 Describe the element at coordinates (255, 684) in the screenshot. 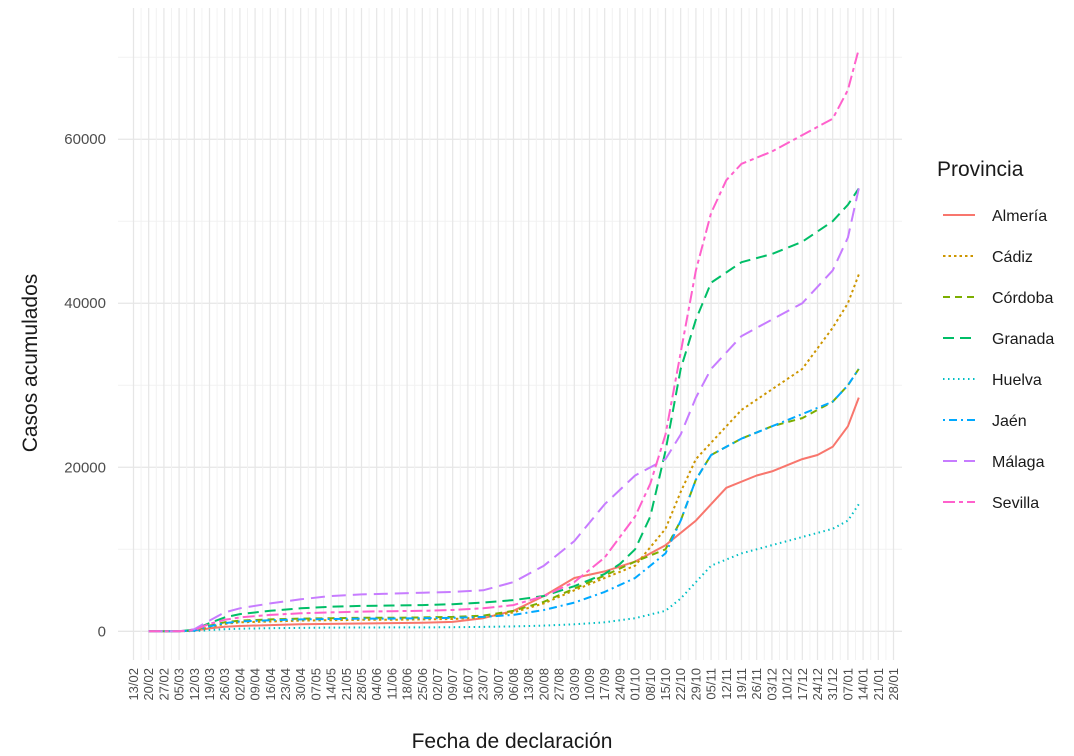

I see `x-tick-label: 09/04` at that location.